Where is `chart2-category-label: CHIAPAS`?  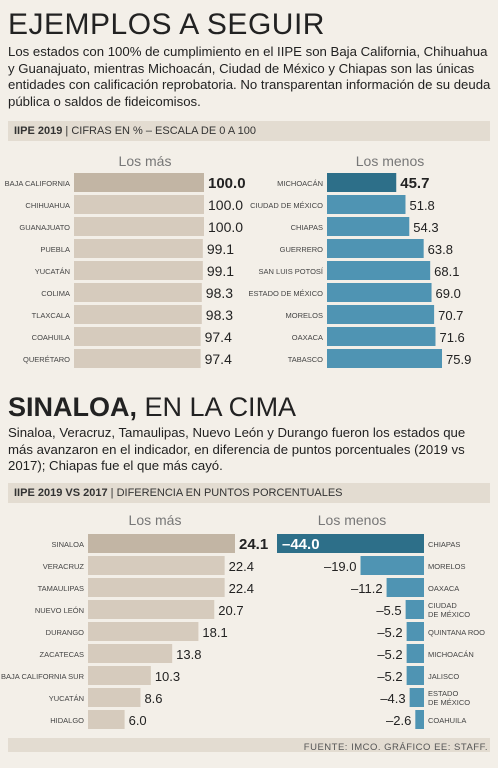 chart2-category-label: CHIAPAS is located at coordinates (307, 227).